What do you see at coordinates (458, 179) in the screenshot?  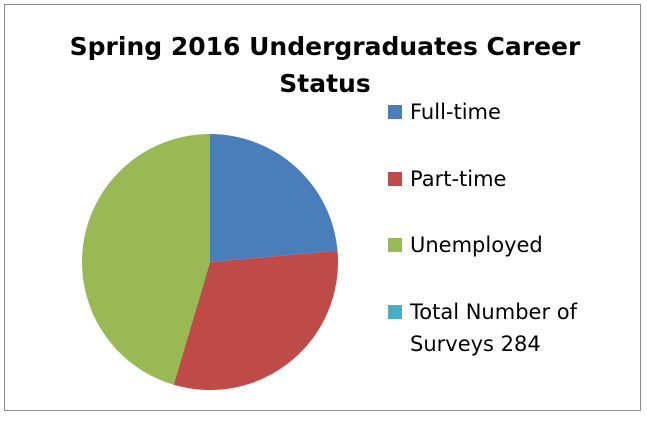 I see `legend-label: Part-time` at bounding box center [458, 179].